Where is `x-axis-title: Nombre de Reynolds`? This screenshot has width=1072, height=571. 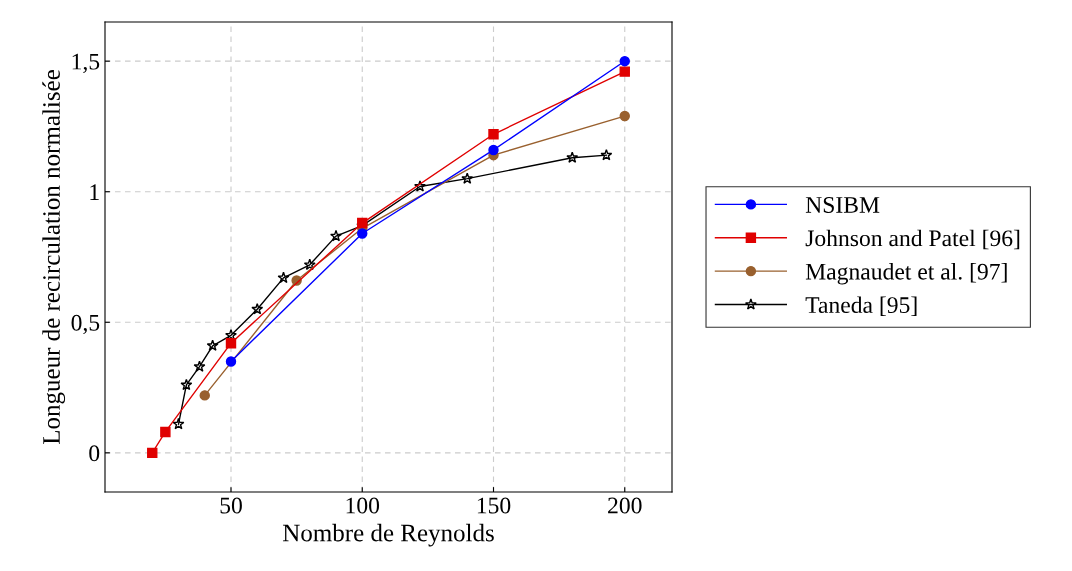
x-axis-title: Nombre de Reynolds is located at coordinates (388, 535).